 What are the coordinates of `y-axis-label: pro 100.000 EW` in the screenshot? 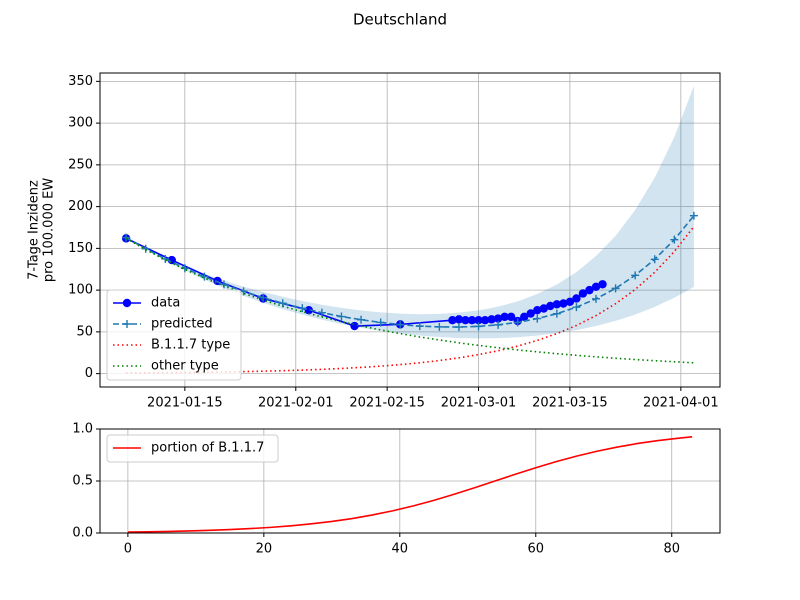 It's located at (49, 230).